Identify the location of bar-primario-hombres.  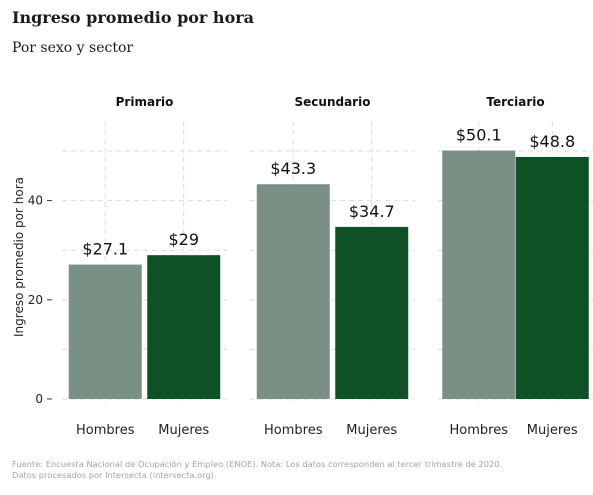
(105, 331).